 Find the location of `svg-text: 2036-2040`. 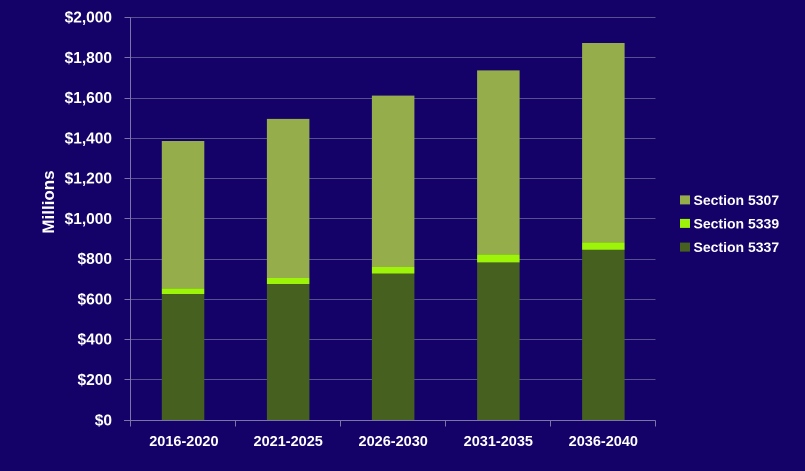

svg-text: 2036-2040 is located at coordinates (603, 442).